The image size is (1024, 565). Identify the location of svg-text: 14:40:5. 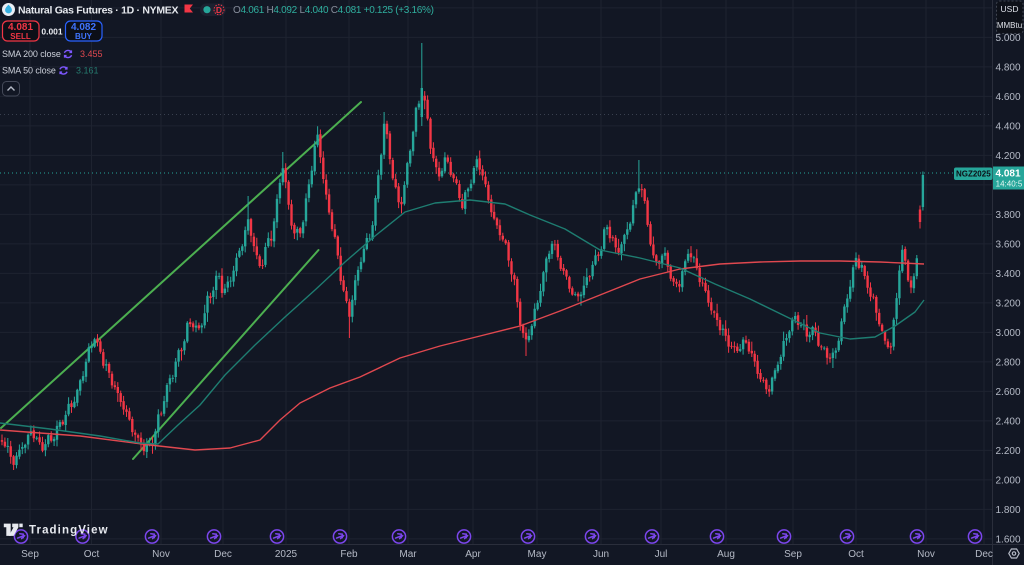
(1009, 184).